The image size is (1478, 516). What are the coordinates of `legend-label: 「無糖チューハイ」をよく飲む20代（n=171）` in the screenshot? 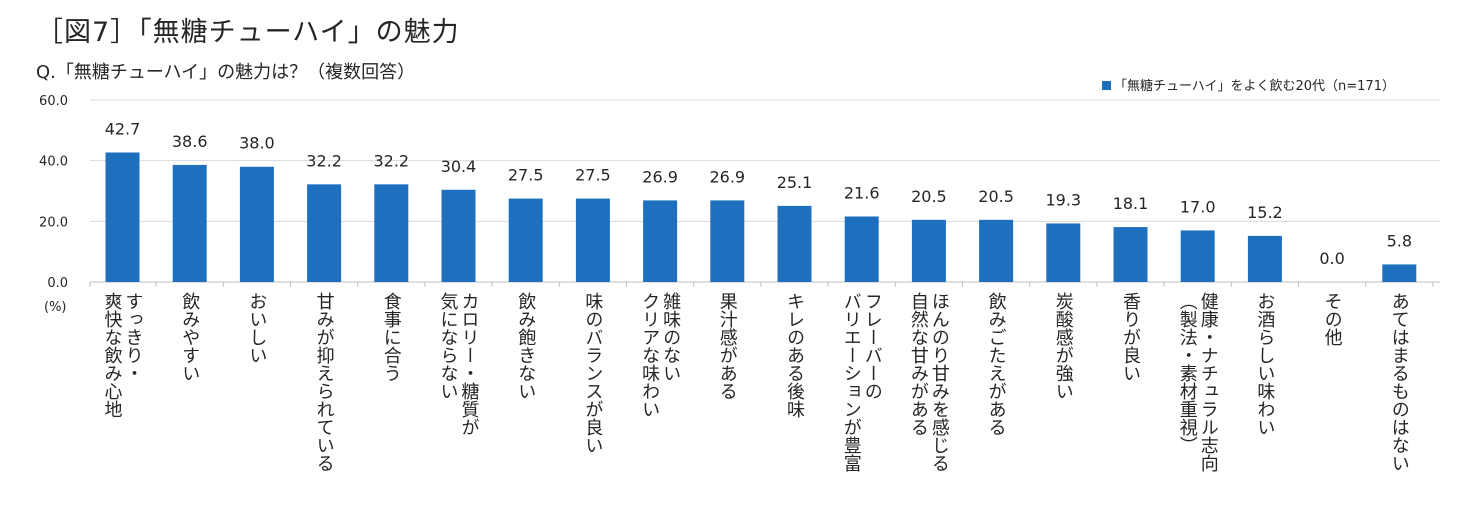 It's located at (1254, 86).